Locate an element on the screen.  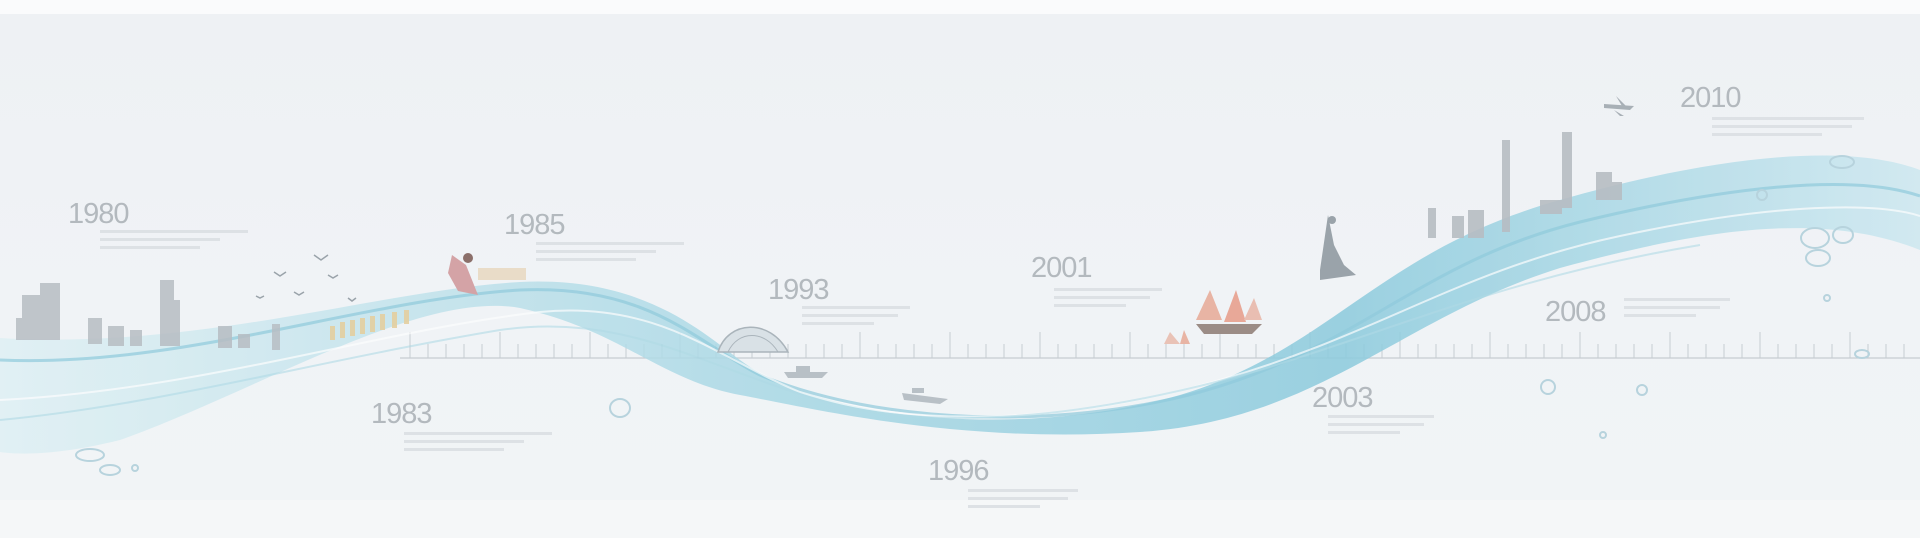
year-desc-1980 is located at coordinates (174, 242).